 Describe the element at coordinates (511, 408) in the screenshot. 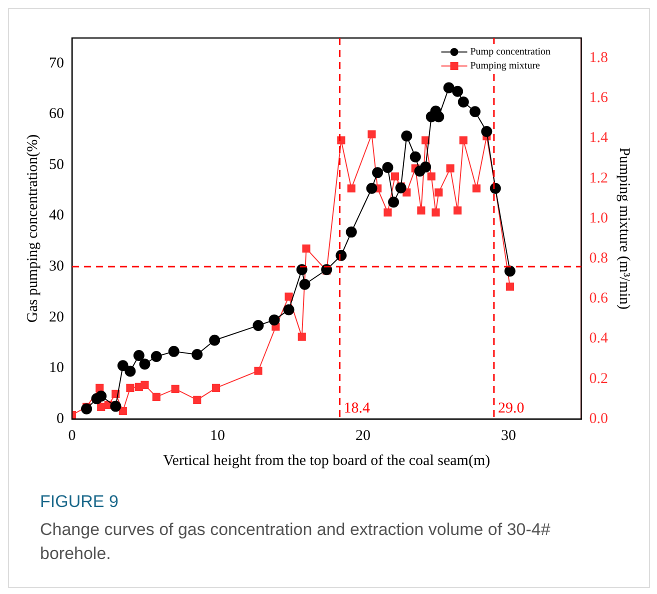

I see `ref-line-label: 29.0` at that location.